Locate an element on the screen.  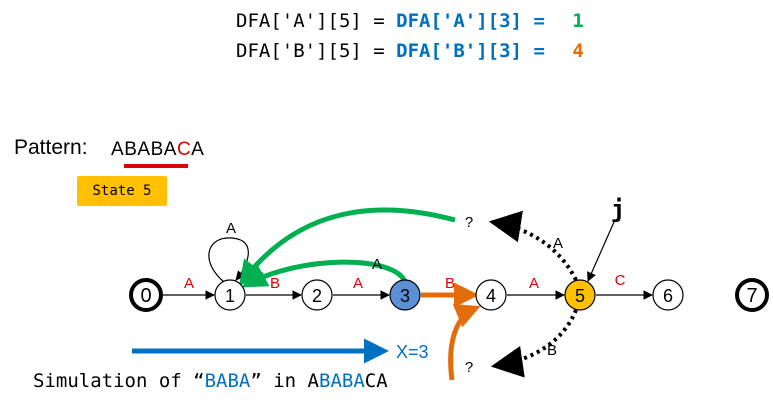
orange-curve-arrow is located at coordinates (464, 342).